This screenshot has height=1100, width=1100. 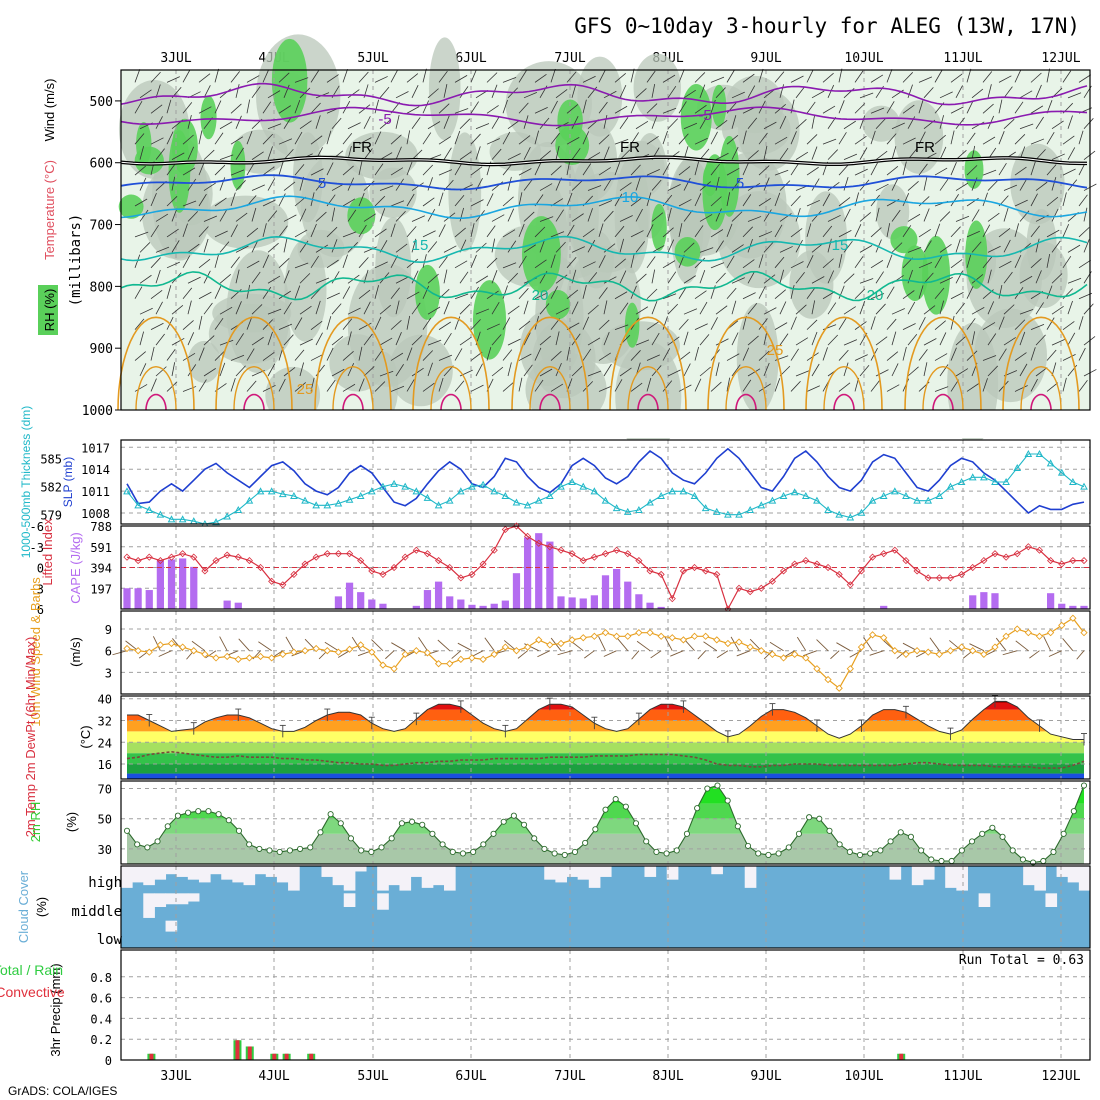 I want to click on rh2m-axis-label: 2m RH, so click(x=35, y=822).